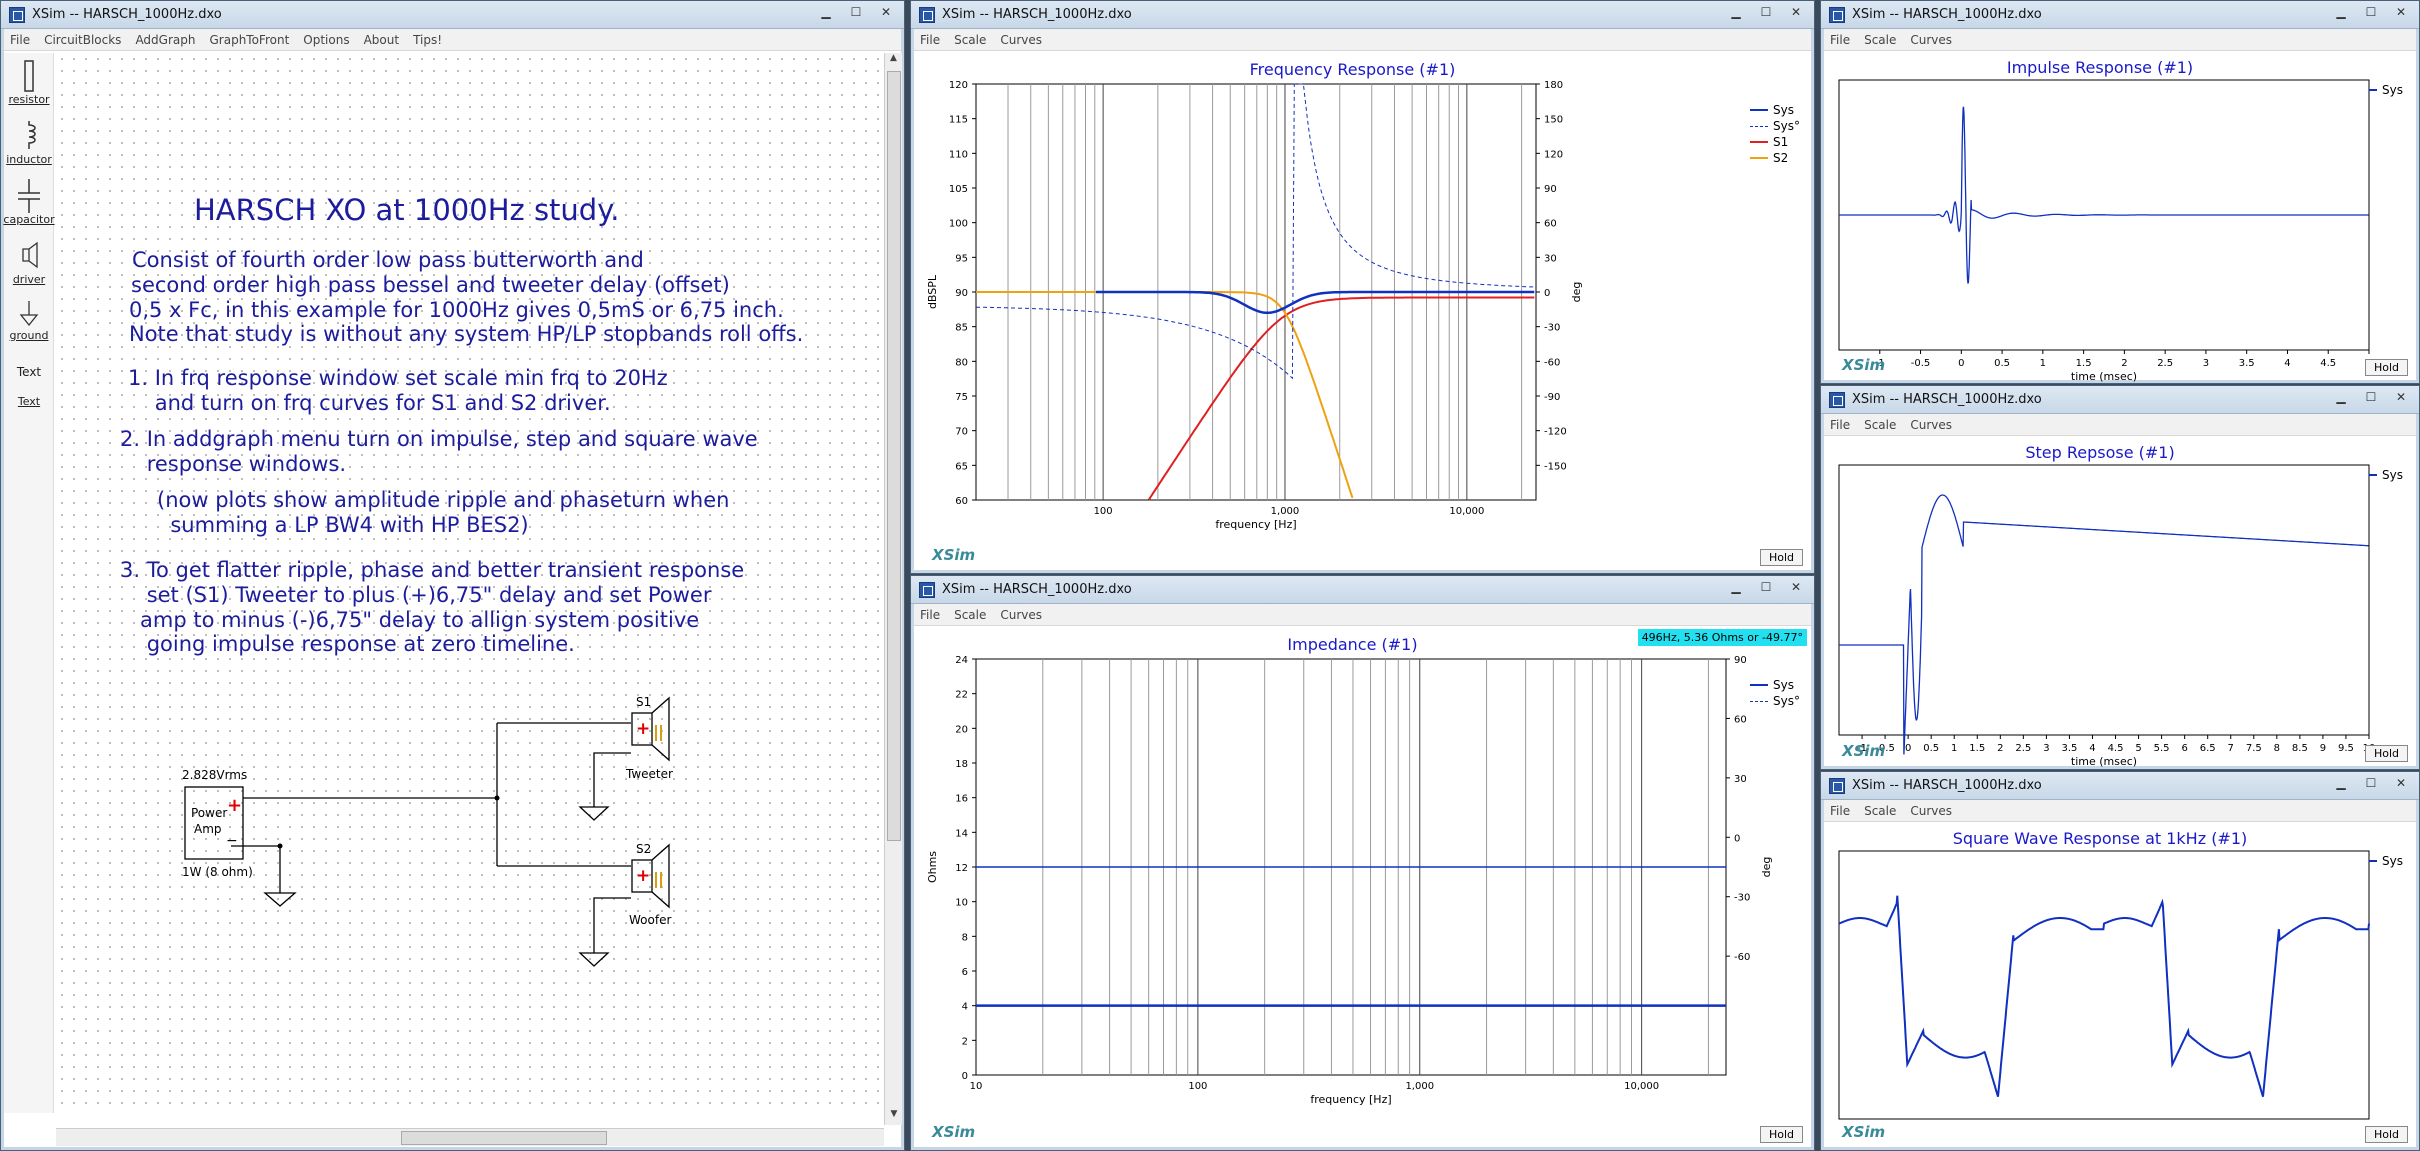 The image size is (2420, 1151). Describe the element at coordinates (83, 39) in the screenshot. I see `menu-circuitblocks: CircuitBlocks` at that location.